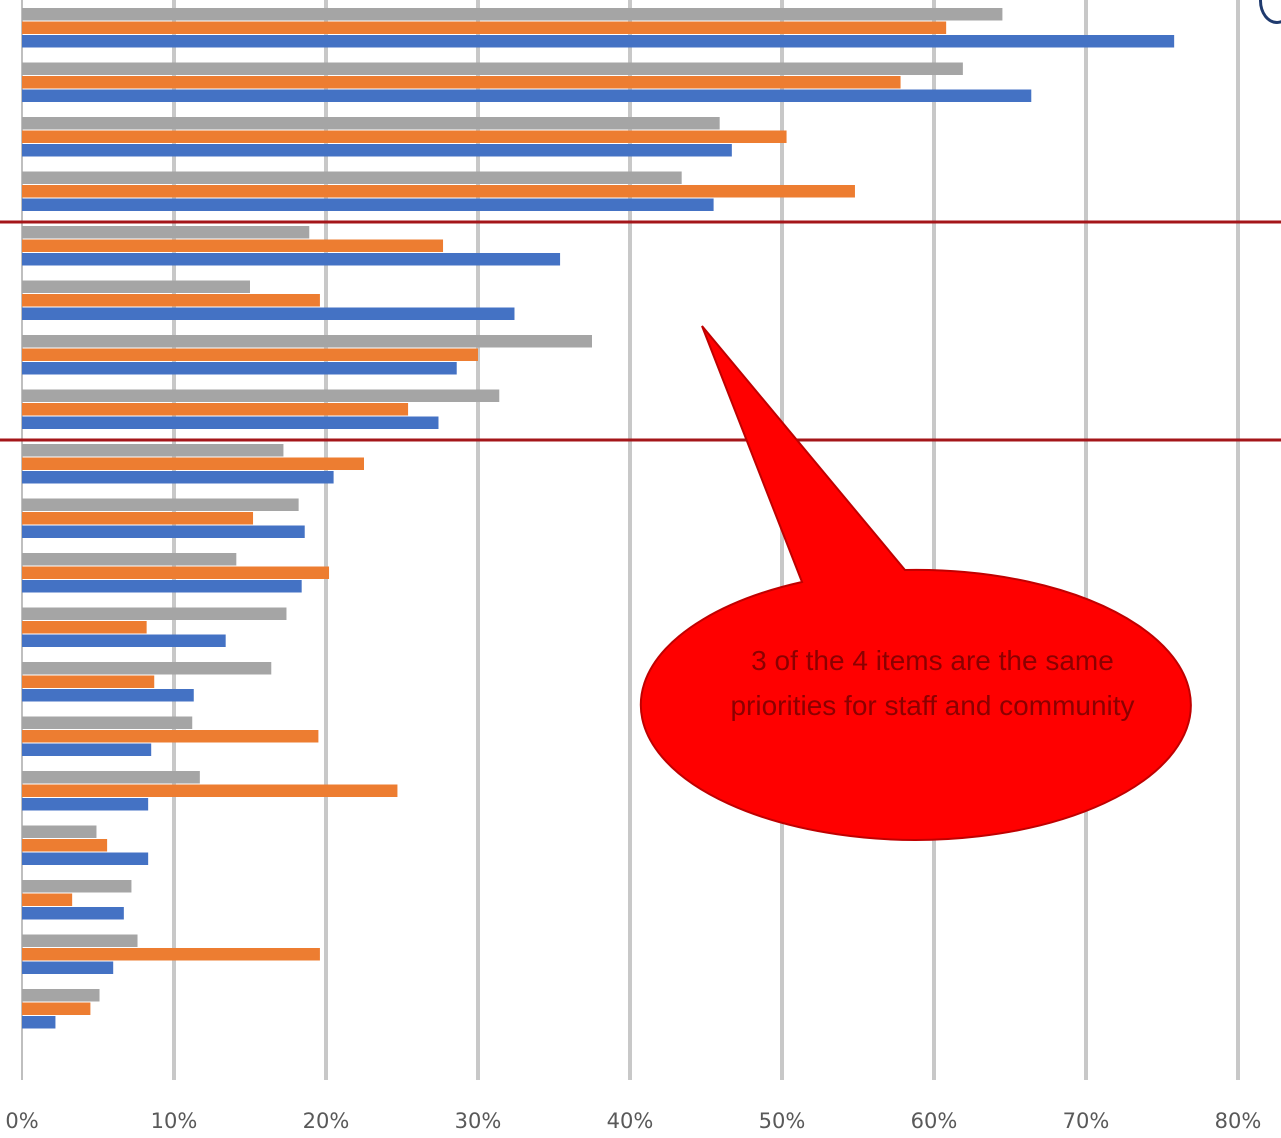  I want to click on x-tick-label: 80%, so click(1238, 1121).